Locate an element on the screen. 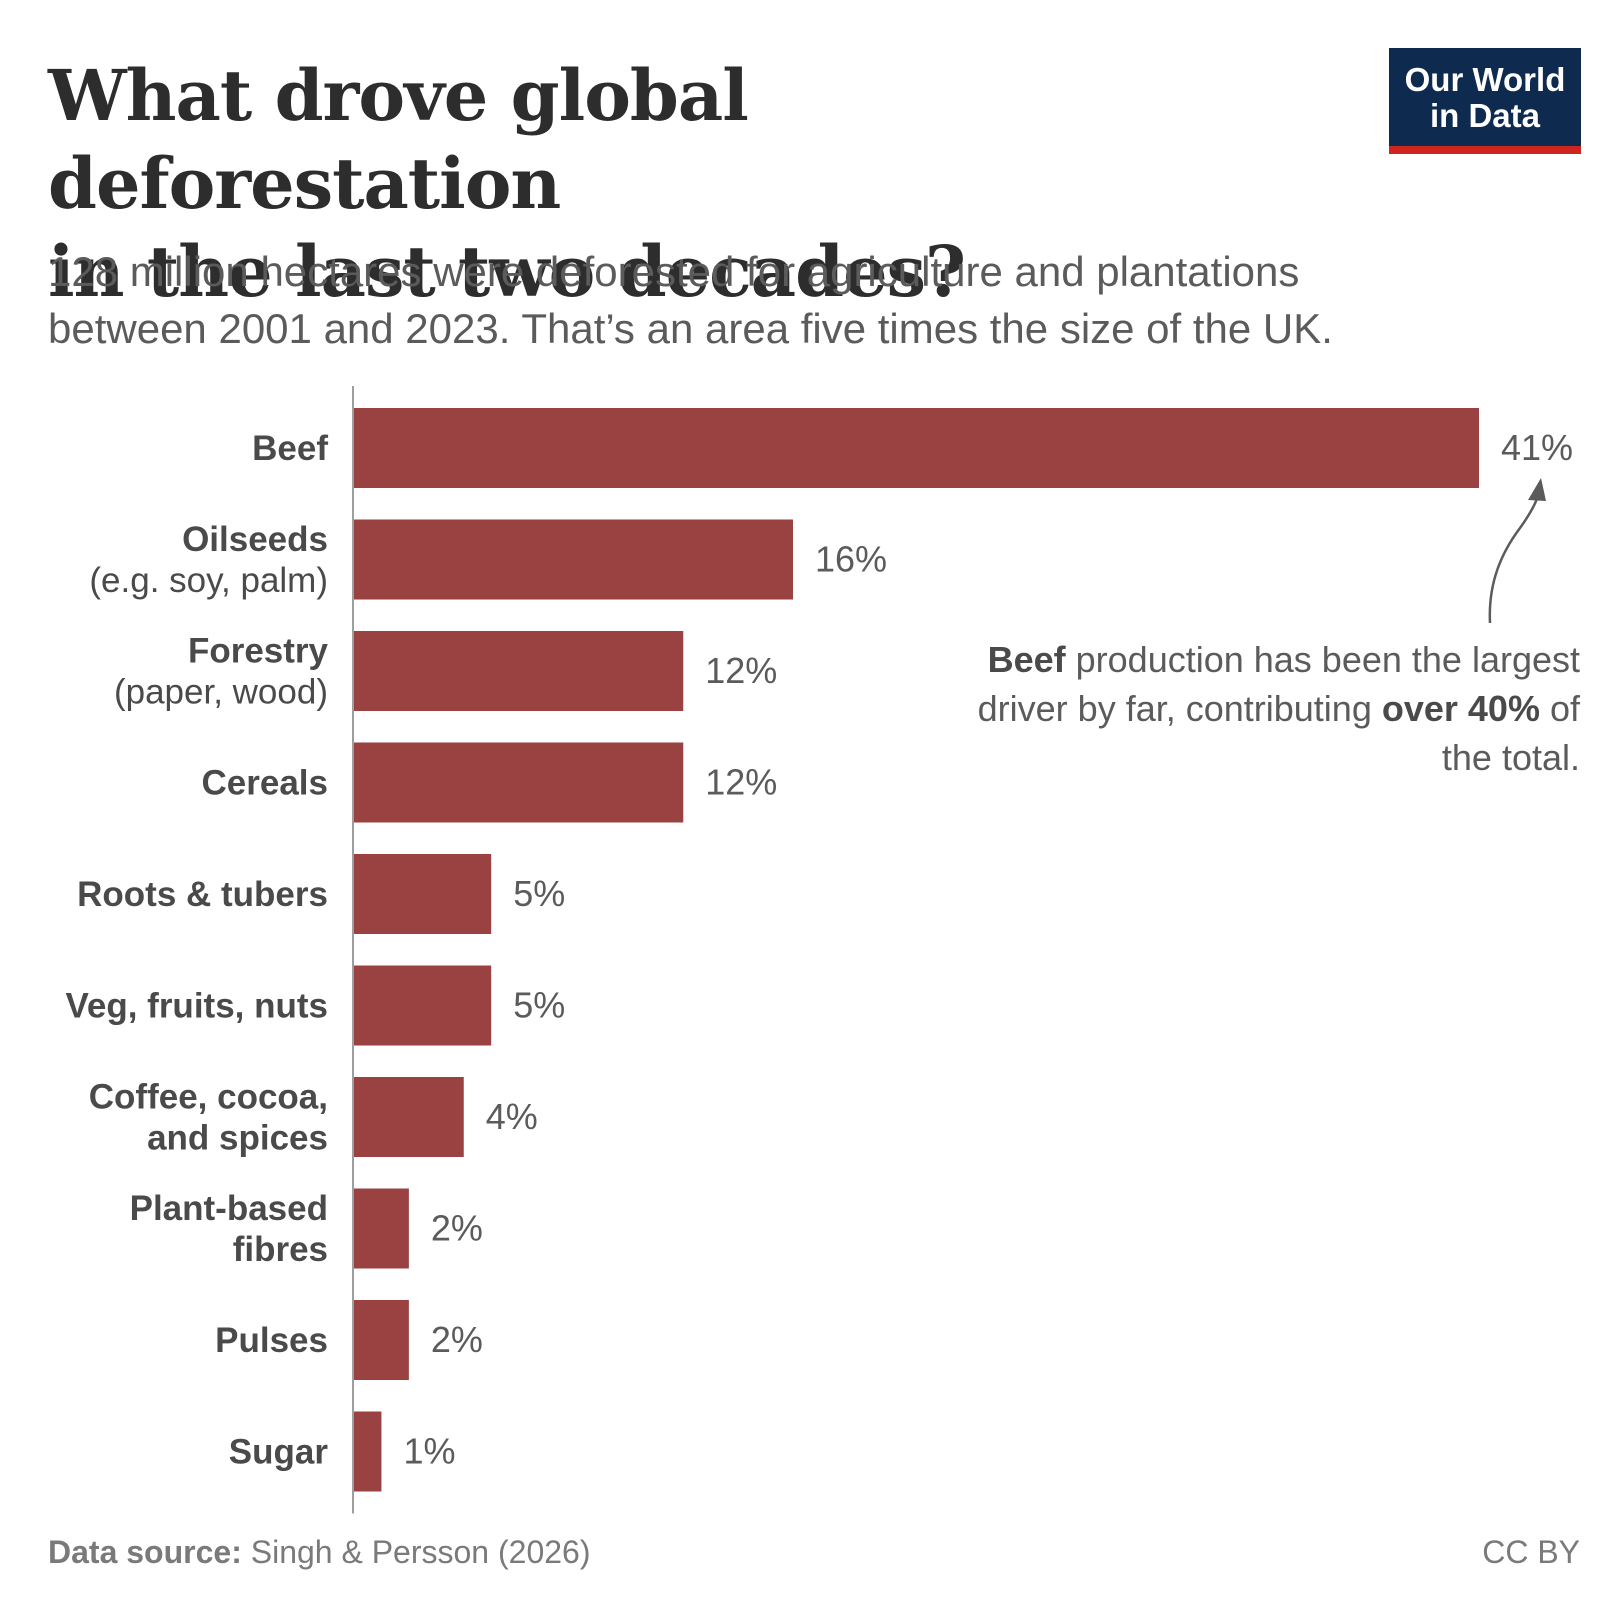 The width and height of the screenshot is (1620, 1620). value-label-8: 2% is located at coordinates (457, 1228).